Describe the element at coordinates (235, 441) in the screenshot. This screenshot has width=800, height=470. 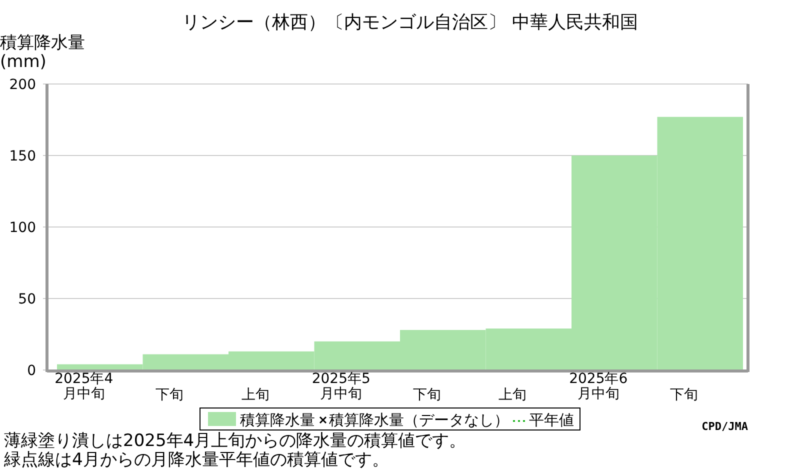
I see `text: 薄緑塗り潰しは2025年4月上旬からの降水量の積算値です。` at that location.